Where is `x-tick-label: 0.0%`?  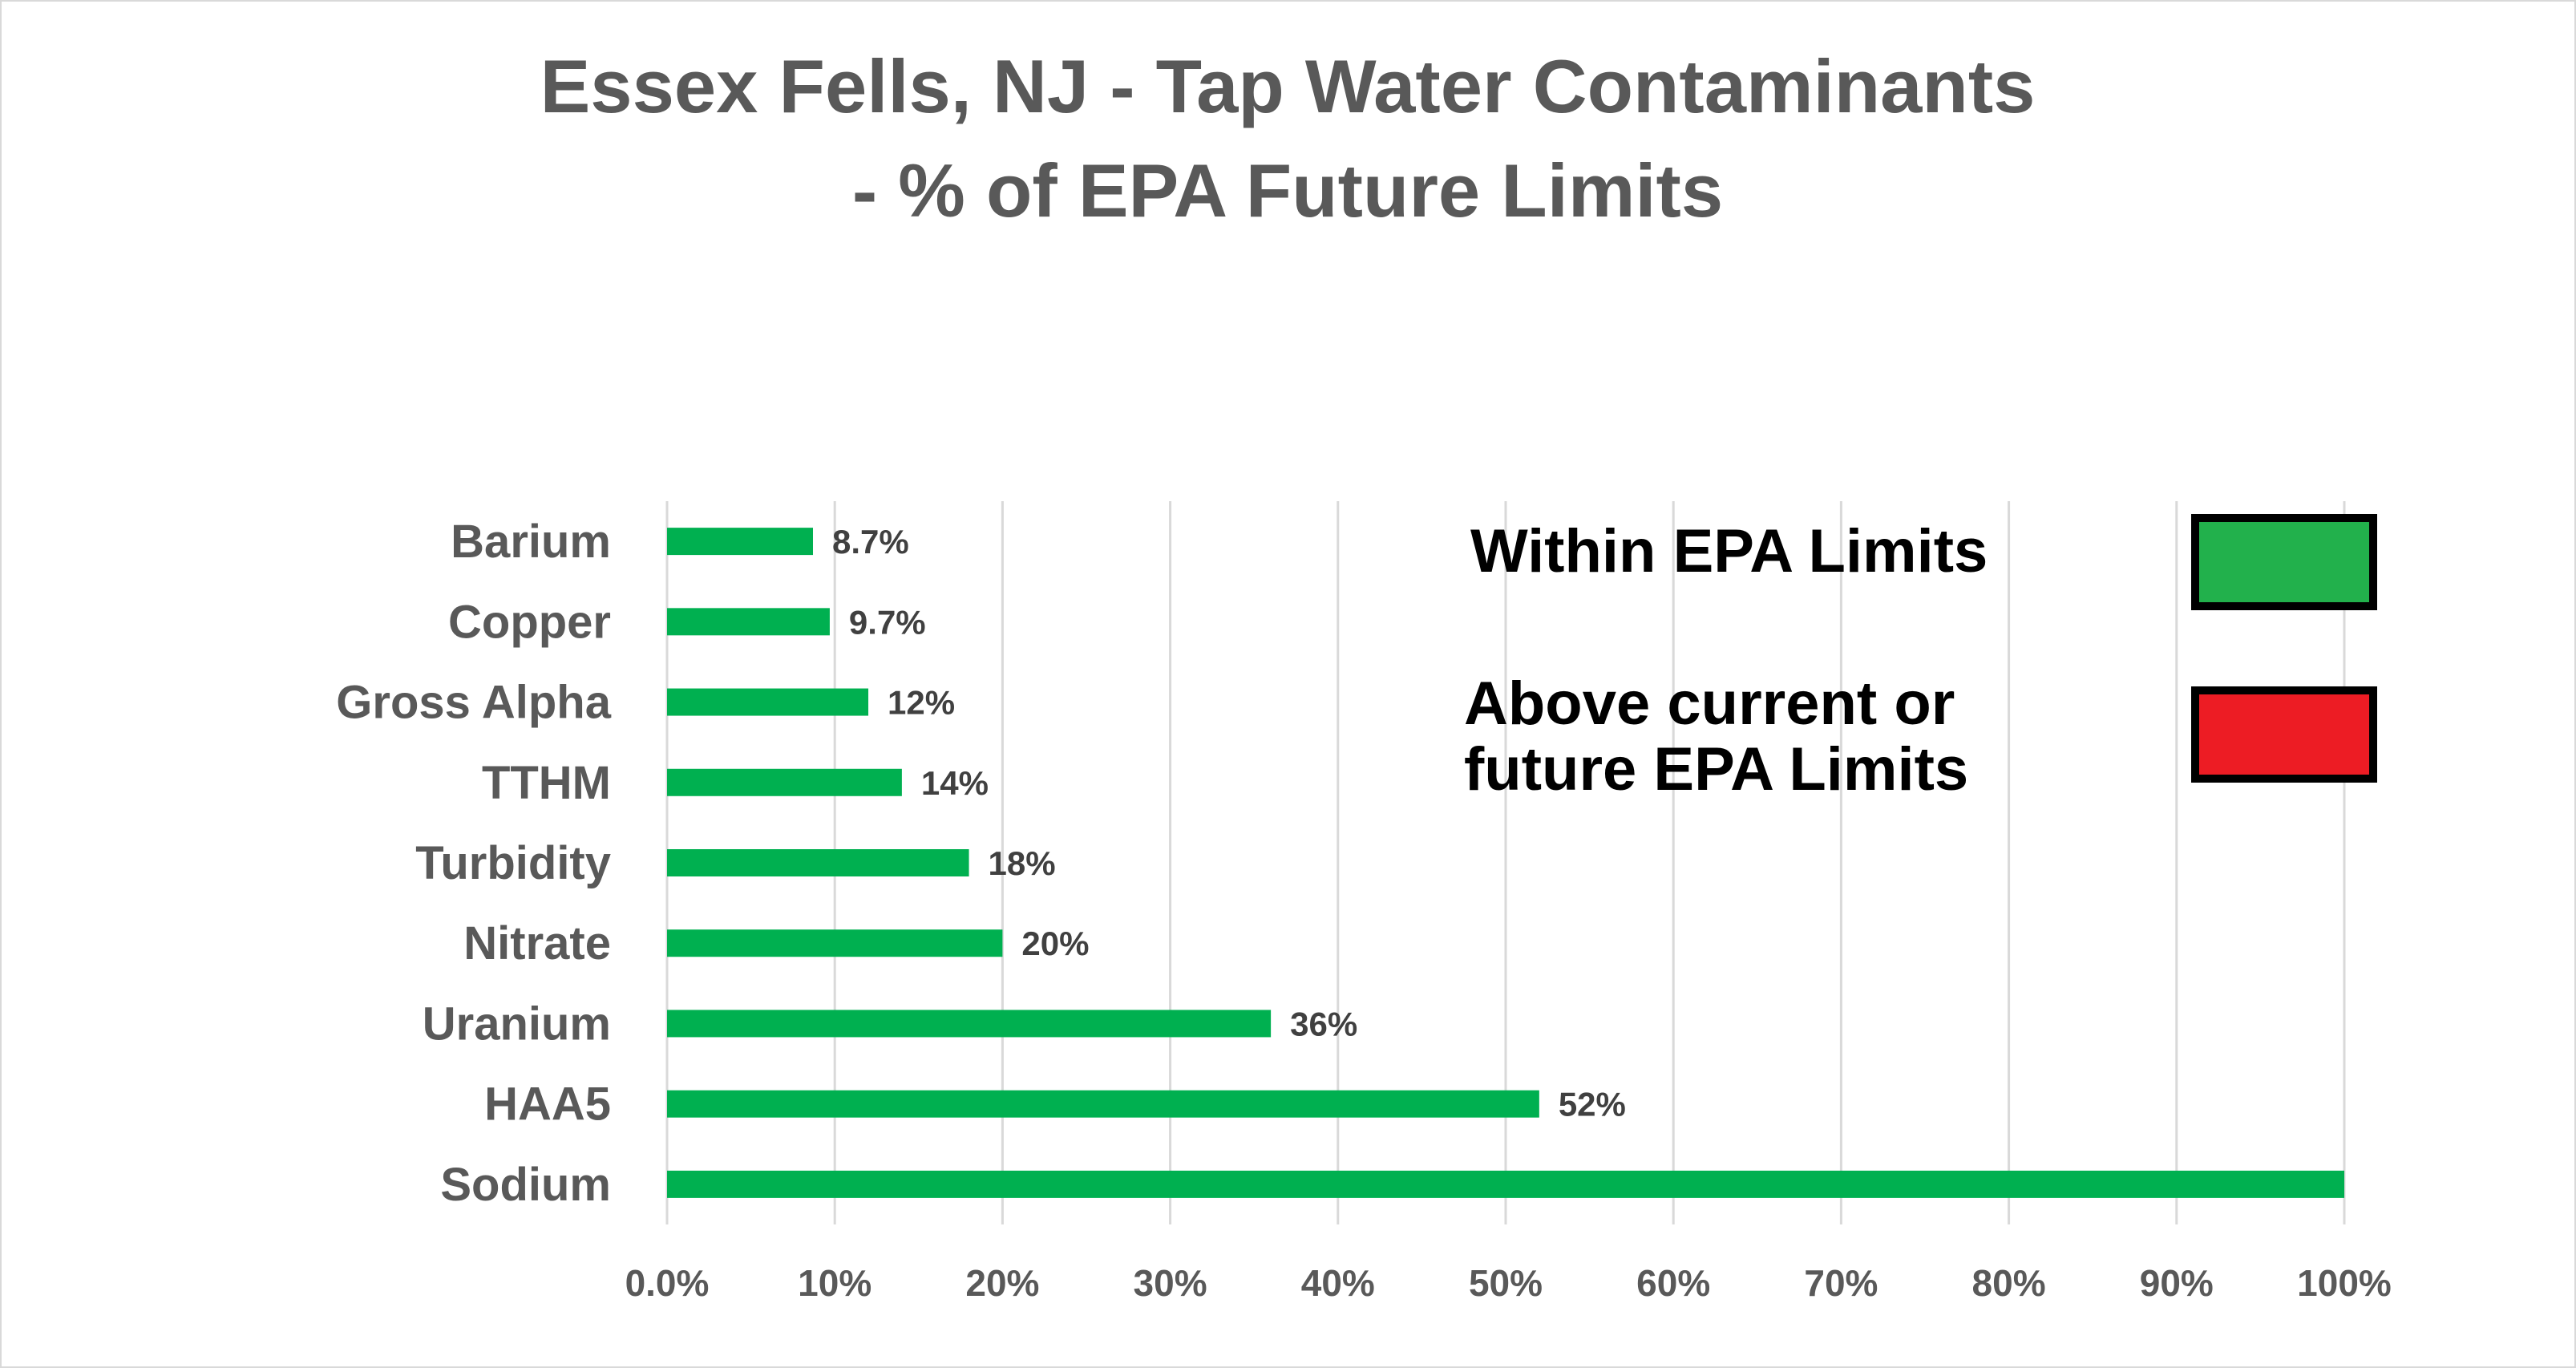 x-tick-label: 0.0% is located at coordinates (667, 1283).